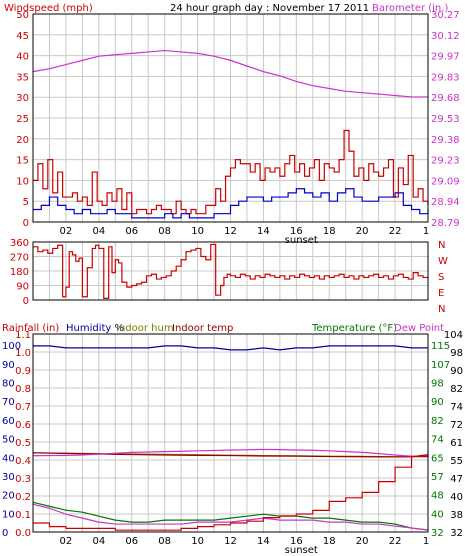 This screenshot has height=556, width=465. What do you see at coordinates (8, 384) in the screenshot?
I see `hum-y-tick-80: 80` at bounding box center [8, 384].